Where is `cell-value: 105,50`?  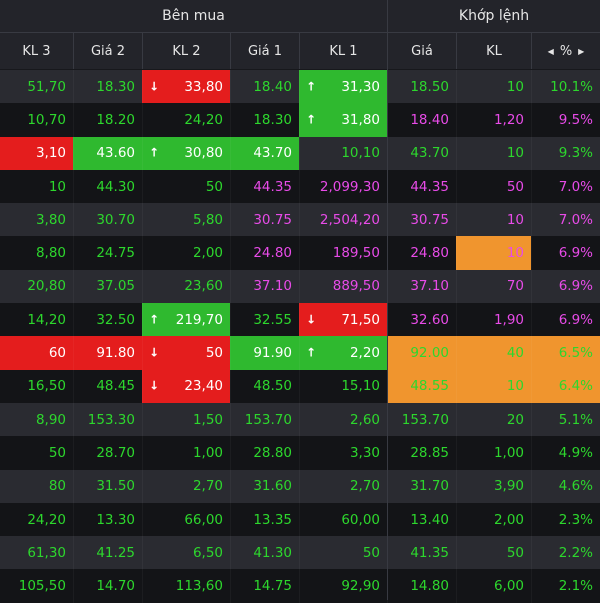
cell-value: 105,50 is located at coordinates (42, 586).